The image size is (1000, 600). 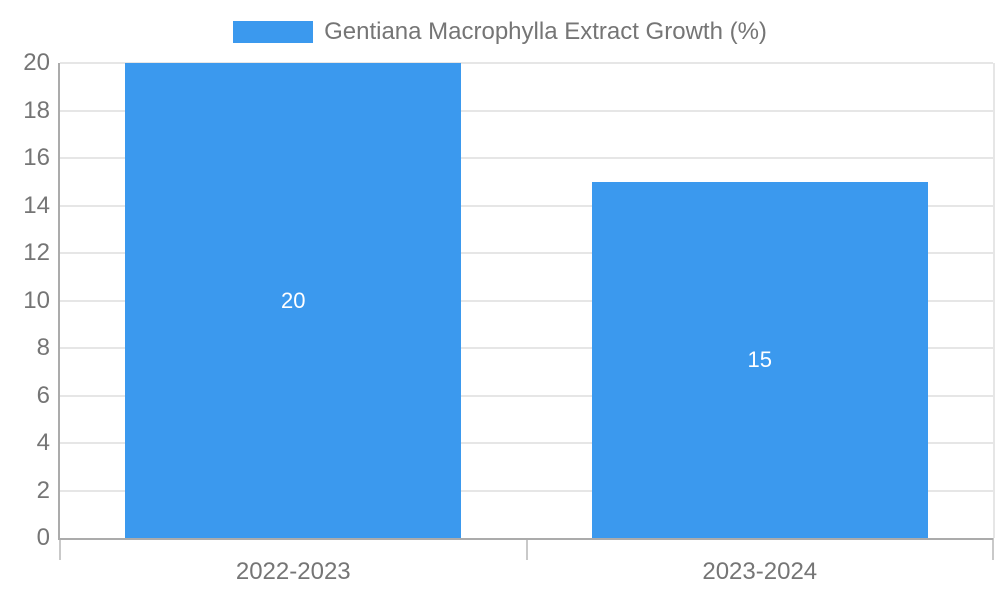 What do you see at coordinates (36, 110) in the screenshot?
I see `y-tick-label: 18` at bounding box center [36, 110].